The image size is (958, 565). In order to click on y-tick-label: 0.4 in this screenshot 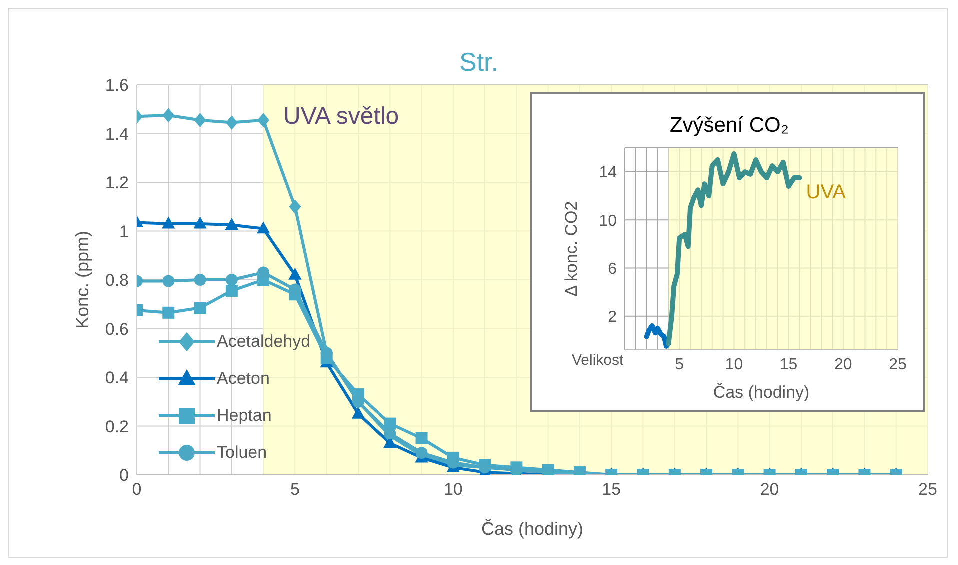, I will do `click(117, 378)`.